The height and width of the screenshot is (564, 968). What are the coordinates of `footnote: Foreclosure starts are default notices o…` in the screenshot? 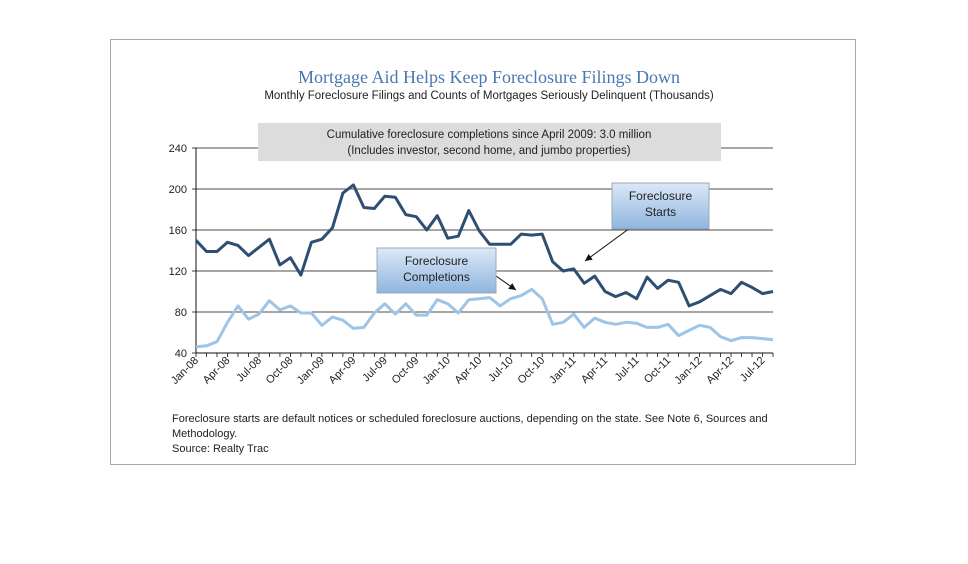 It's located at (492, 434).